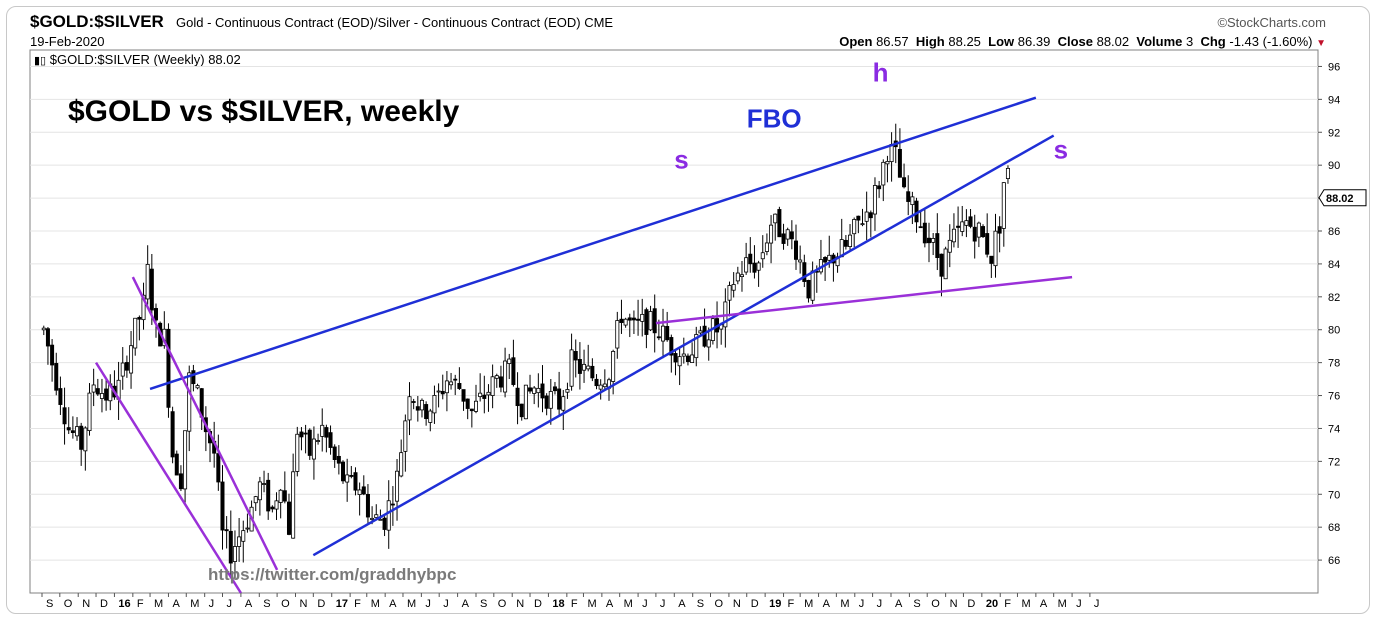  I want to click on y-tick-label: 72, so click(1334, 462).